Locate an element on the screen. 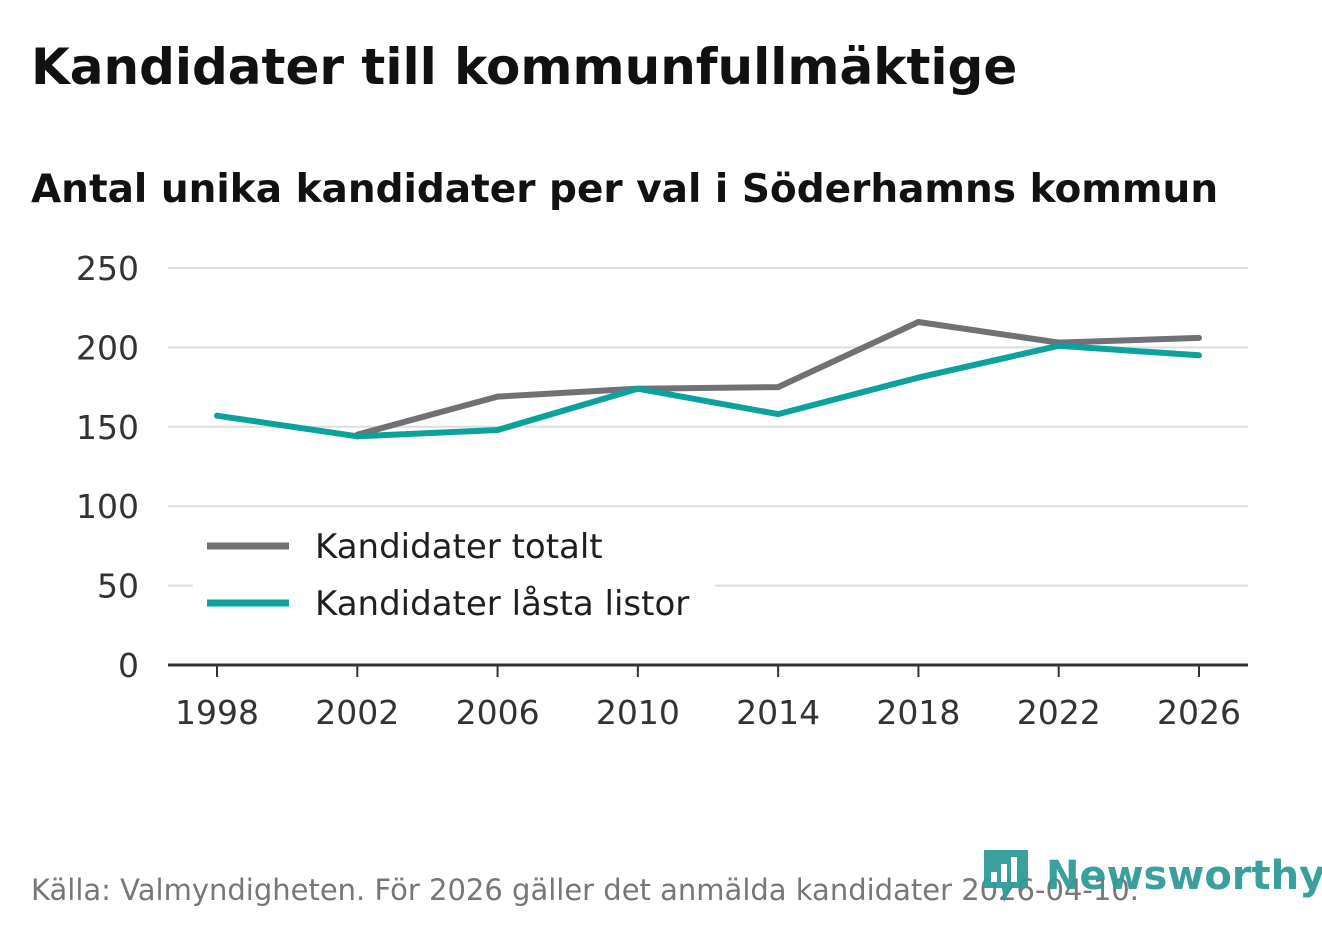  newsworthy-logo-icon is located at coordinates (1006, 876).